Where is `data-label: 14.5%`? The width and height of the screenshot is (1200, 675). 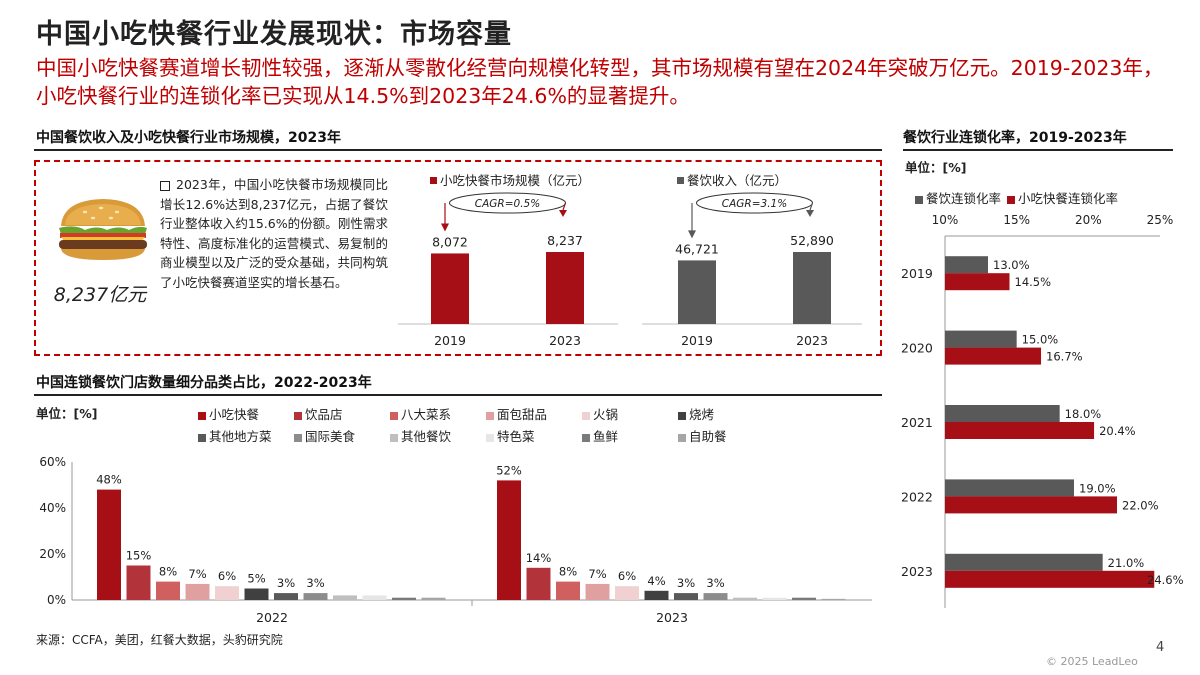 data-label: 14.5% is located at coordinates (1033, 282).